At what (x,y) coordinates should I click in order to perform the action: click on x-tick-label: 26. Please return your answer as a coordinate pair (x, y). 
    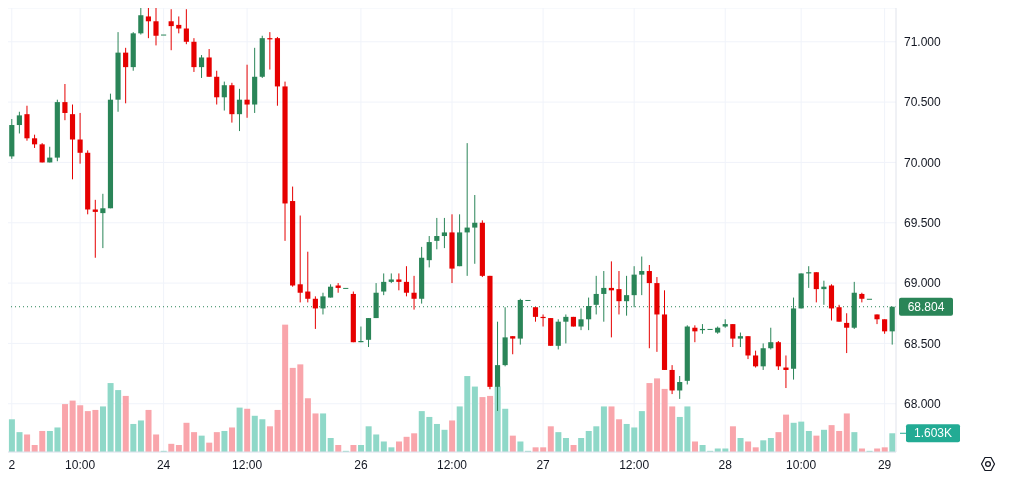
    Looking at the image, I should click on (361, 464).